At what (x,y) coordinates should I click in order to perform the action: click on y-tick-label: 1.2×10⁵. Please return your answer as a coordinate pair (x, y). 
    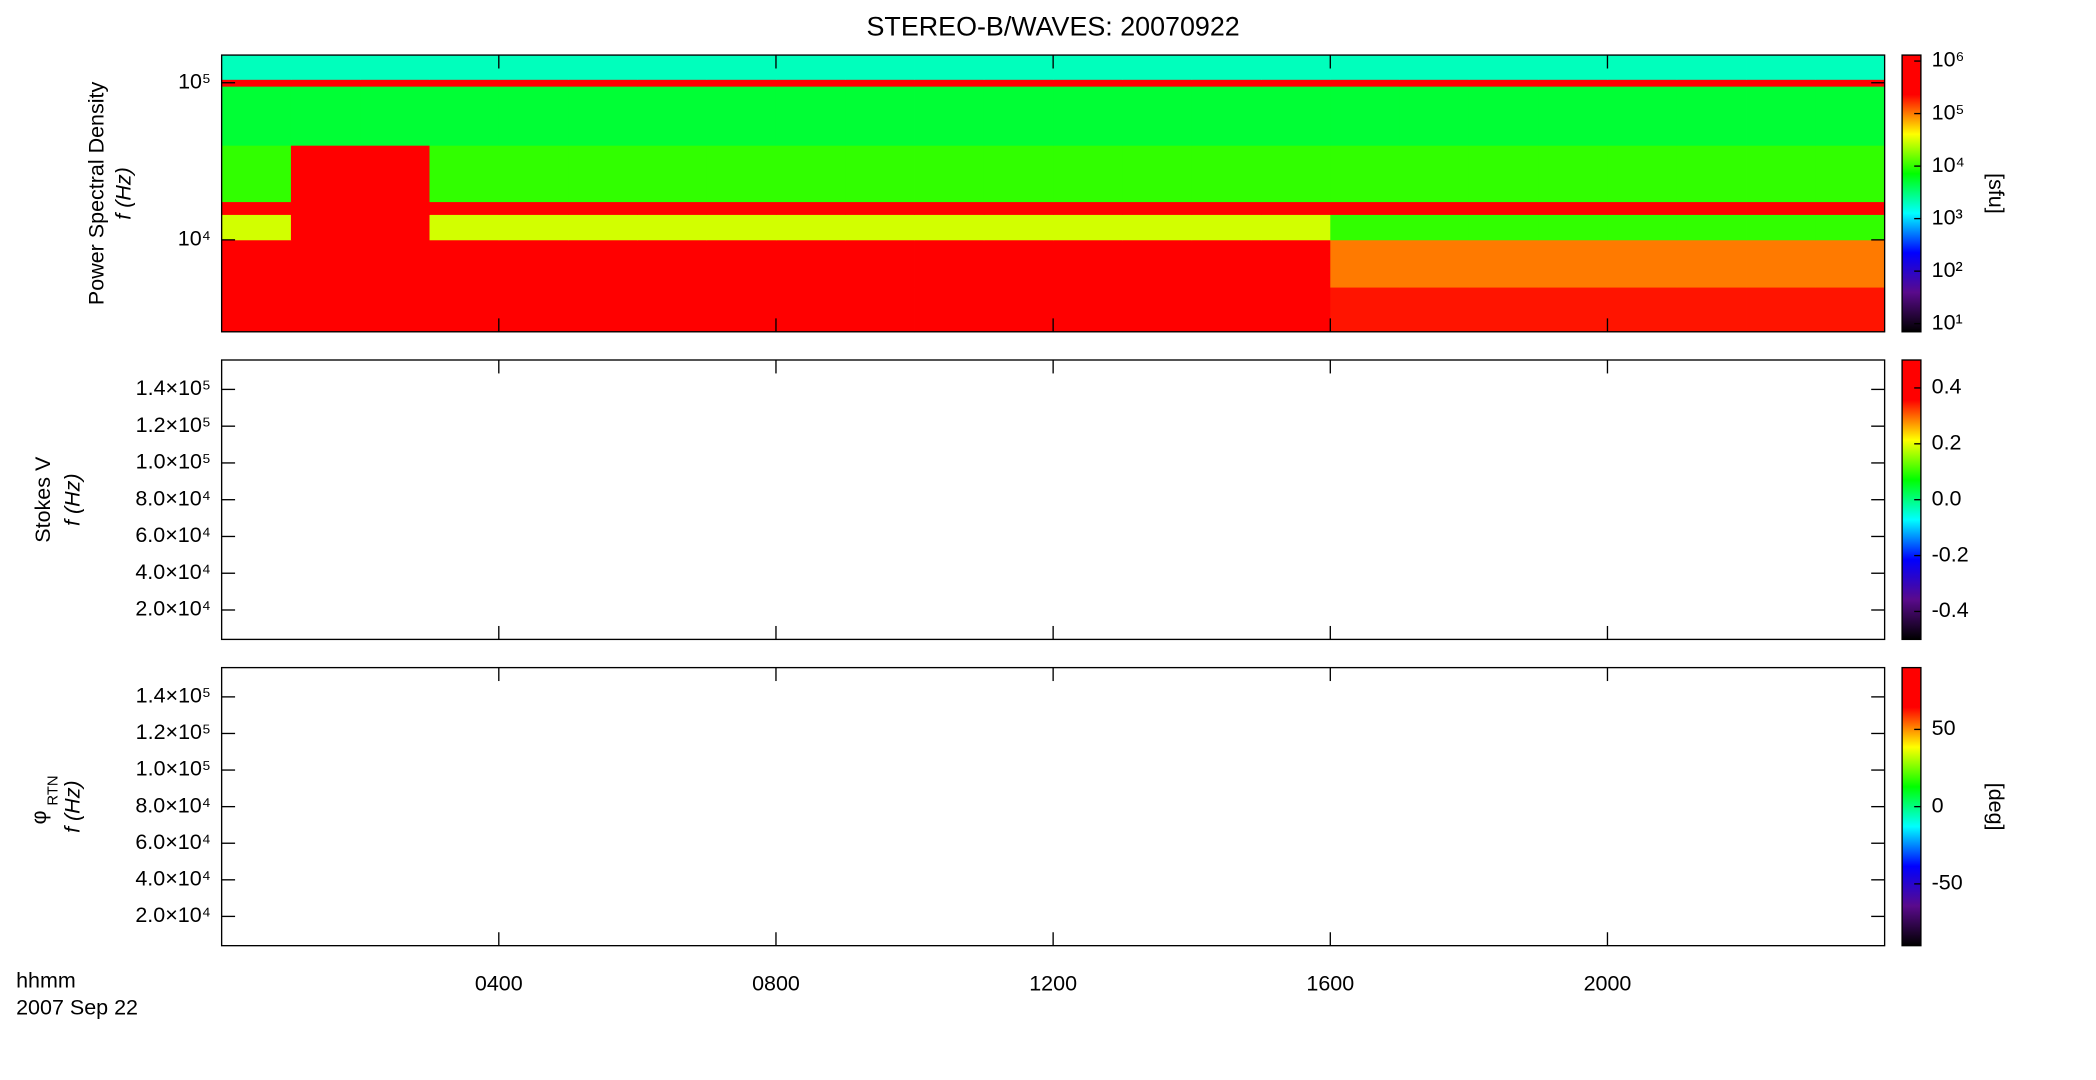
    Looking at the image, I should click on (173, 732).